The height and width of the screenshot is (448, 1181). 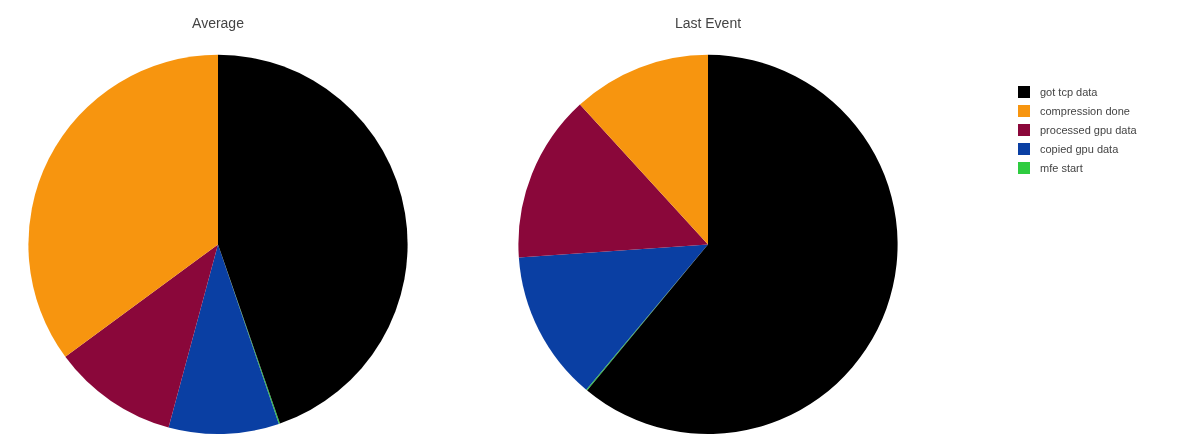 What do you see at coordinates (1061, 167) in the screenshot?
I see `legend-label: mfe start` at bounding box center [1061, 167].